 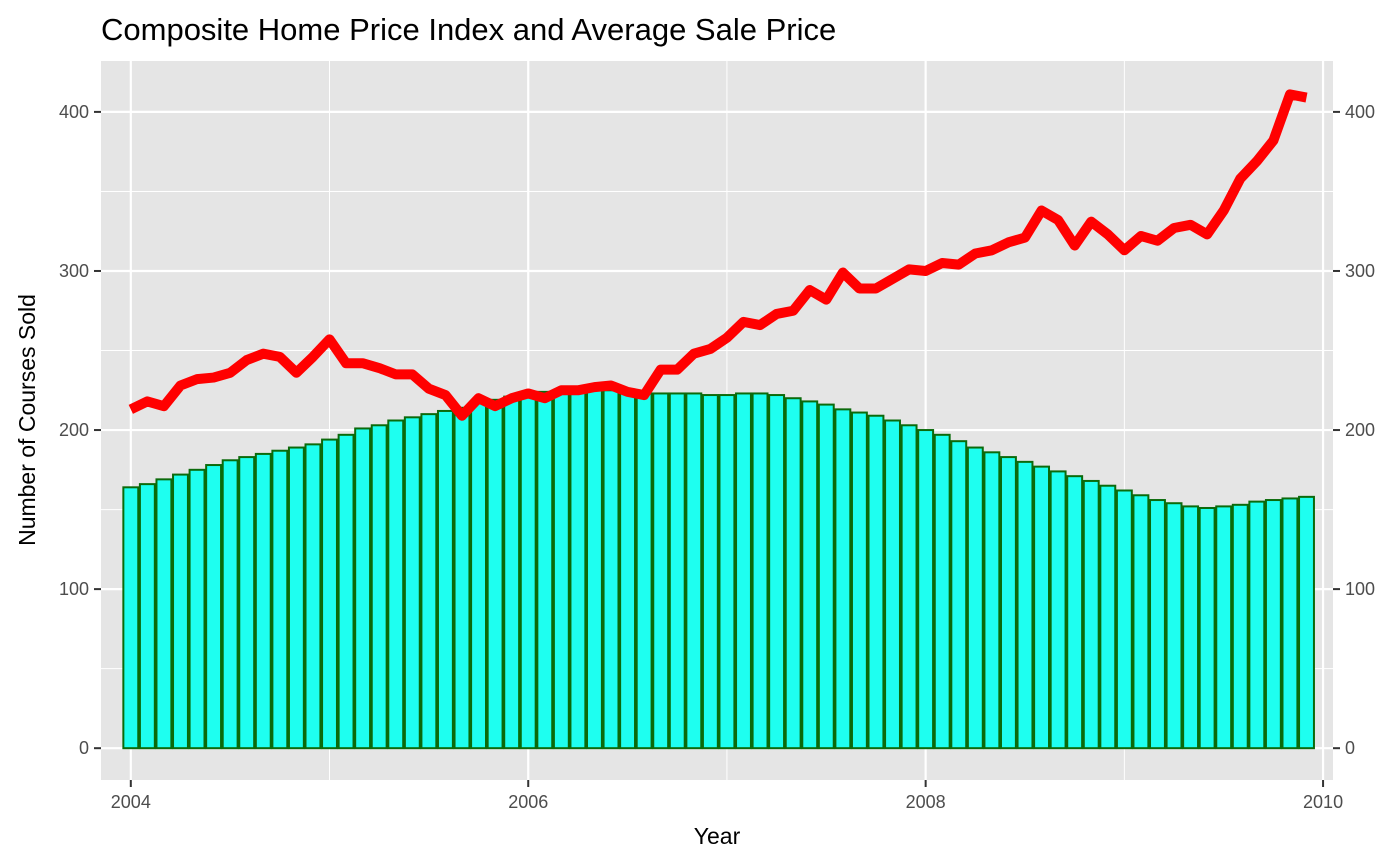 What do you see at coordinates (74, 430) in the screenshot?
I see `y-tick-label: 200` at bounding box center [74, 430].